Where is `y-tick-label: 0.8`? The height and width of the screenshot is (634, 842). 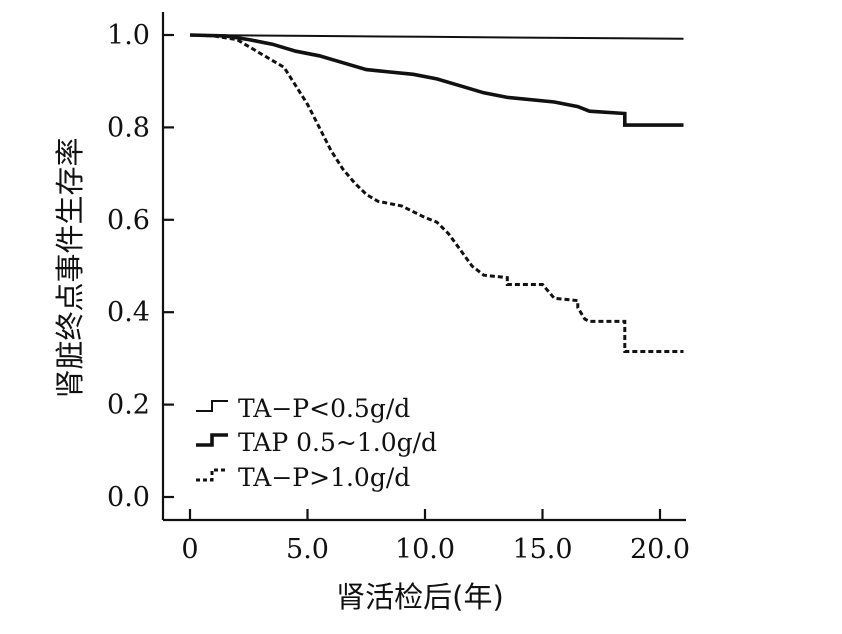 y-tick-label: 0.8 is located at coordinates (128, 127).